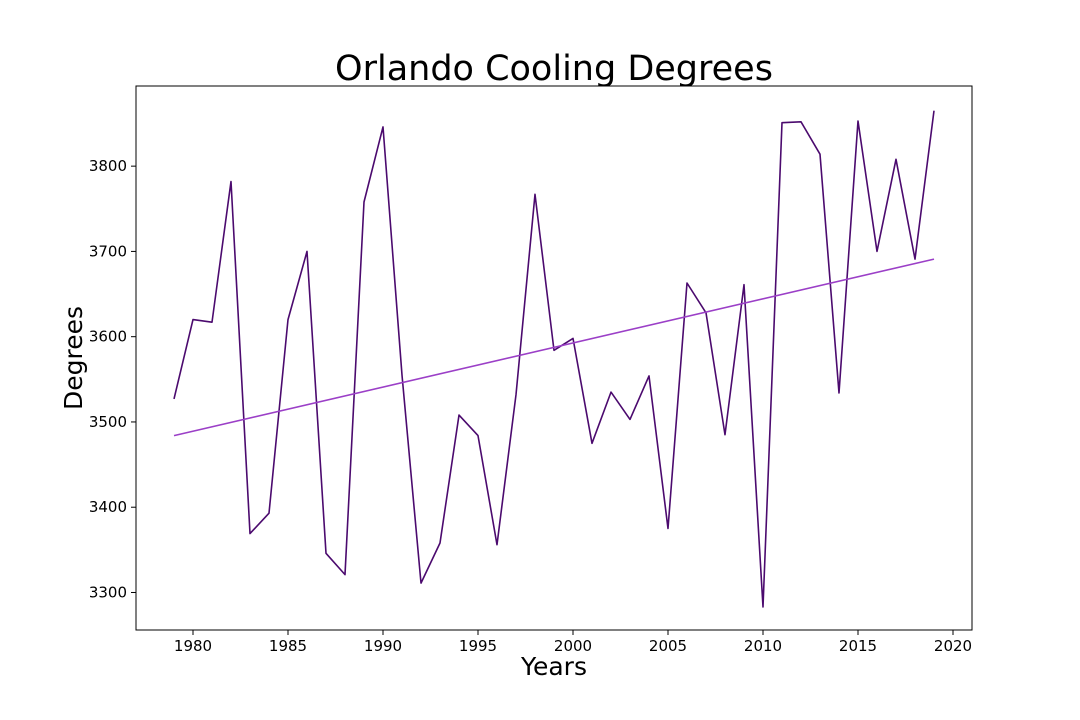  I want to click on y-tick-label: 3500, so click(108, 422).